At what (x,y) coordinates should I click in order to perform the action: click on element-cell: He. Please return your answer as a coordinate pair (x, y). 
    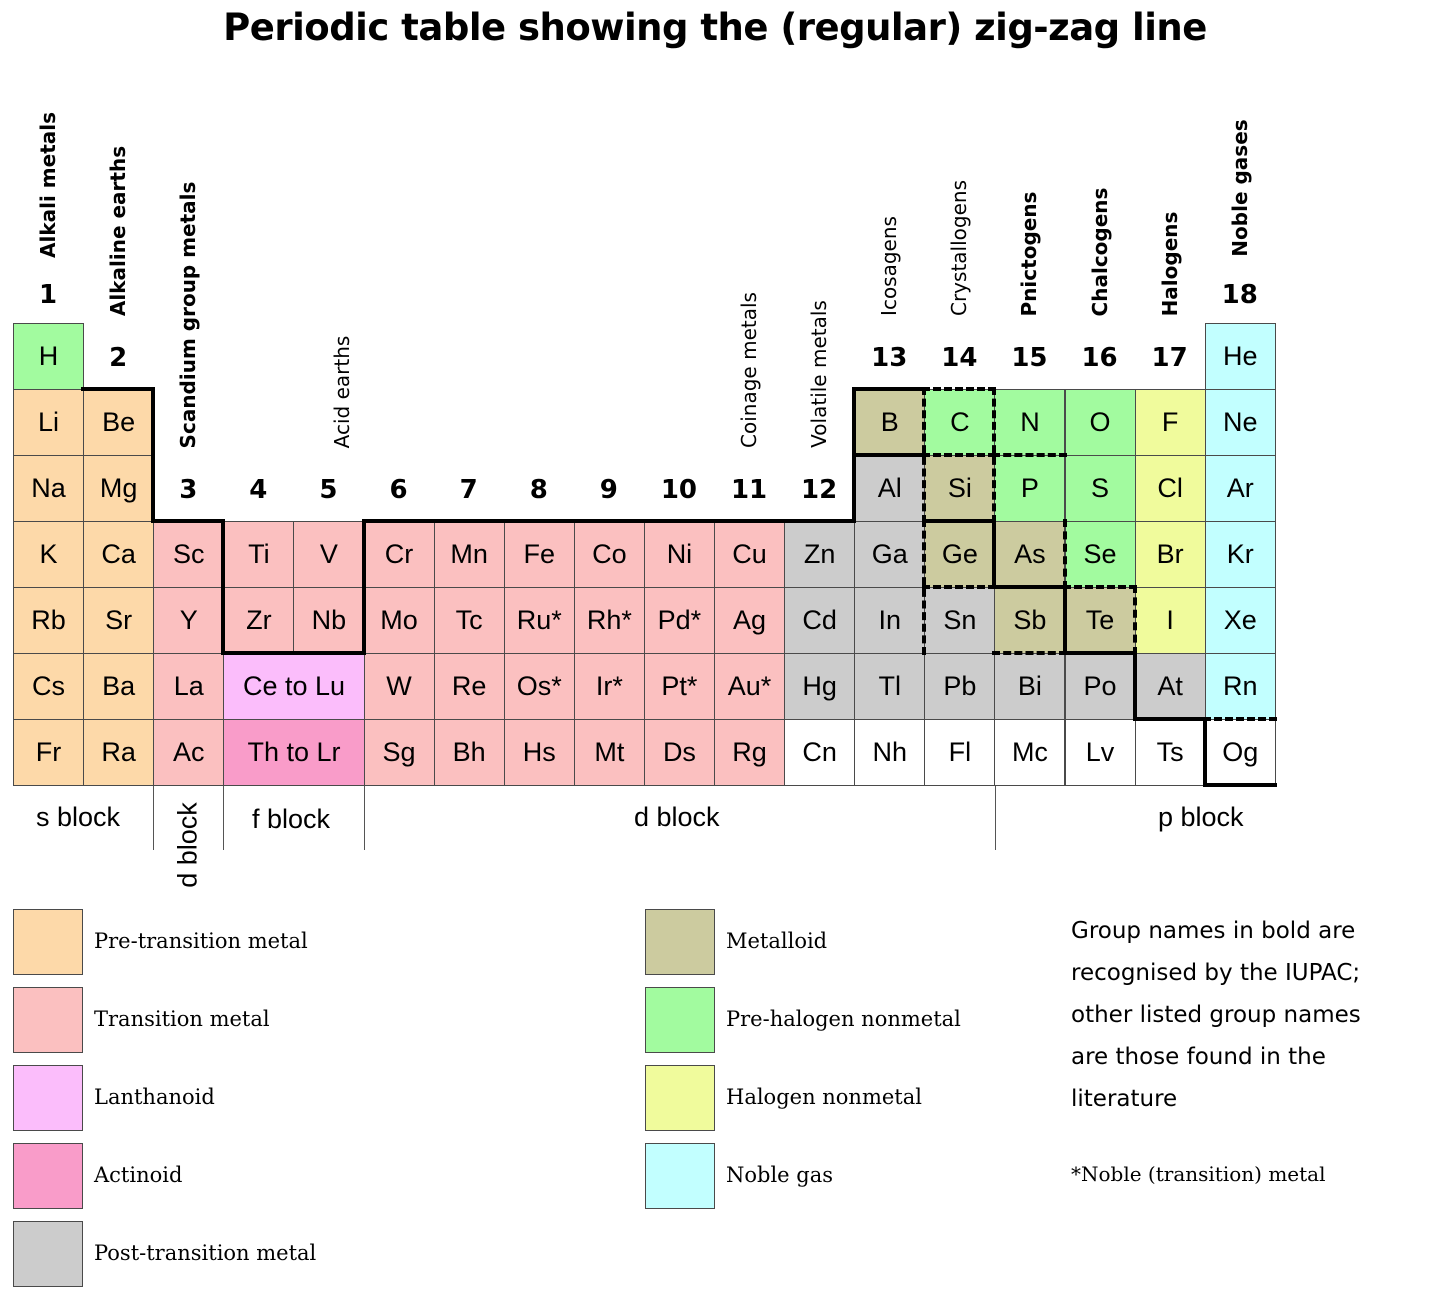
    Looking at the image, I should click on (1240, 356).